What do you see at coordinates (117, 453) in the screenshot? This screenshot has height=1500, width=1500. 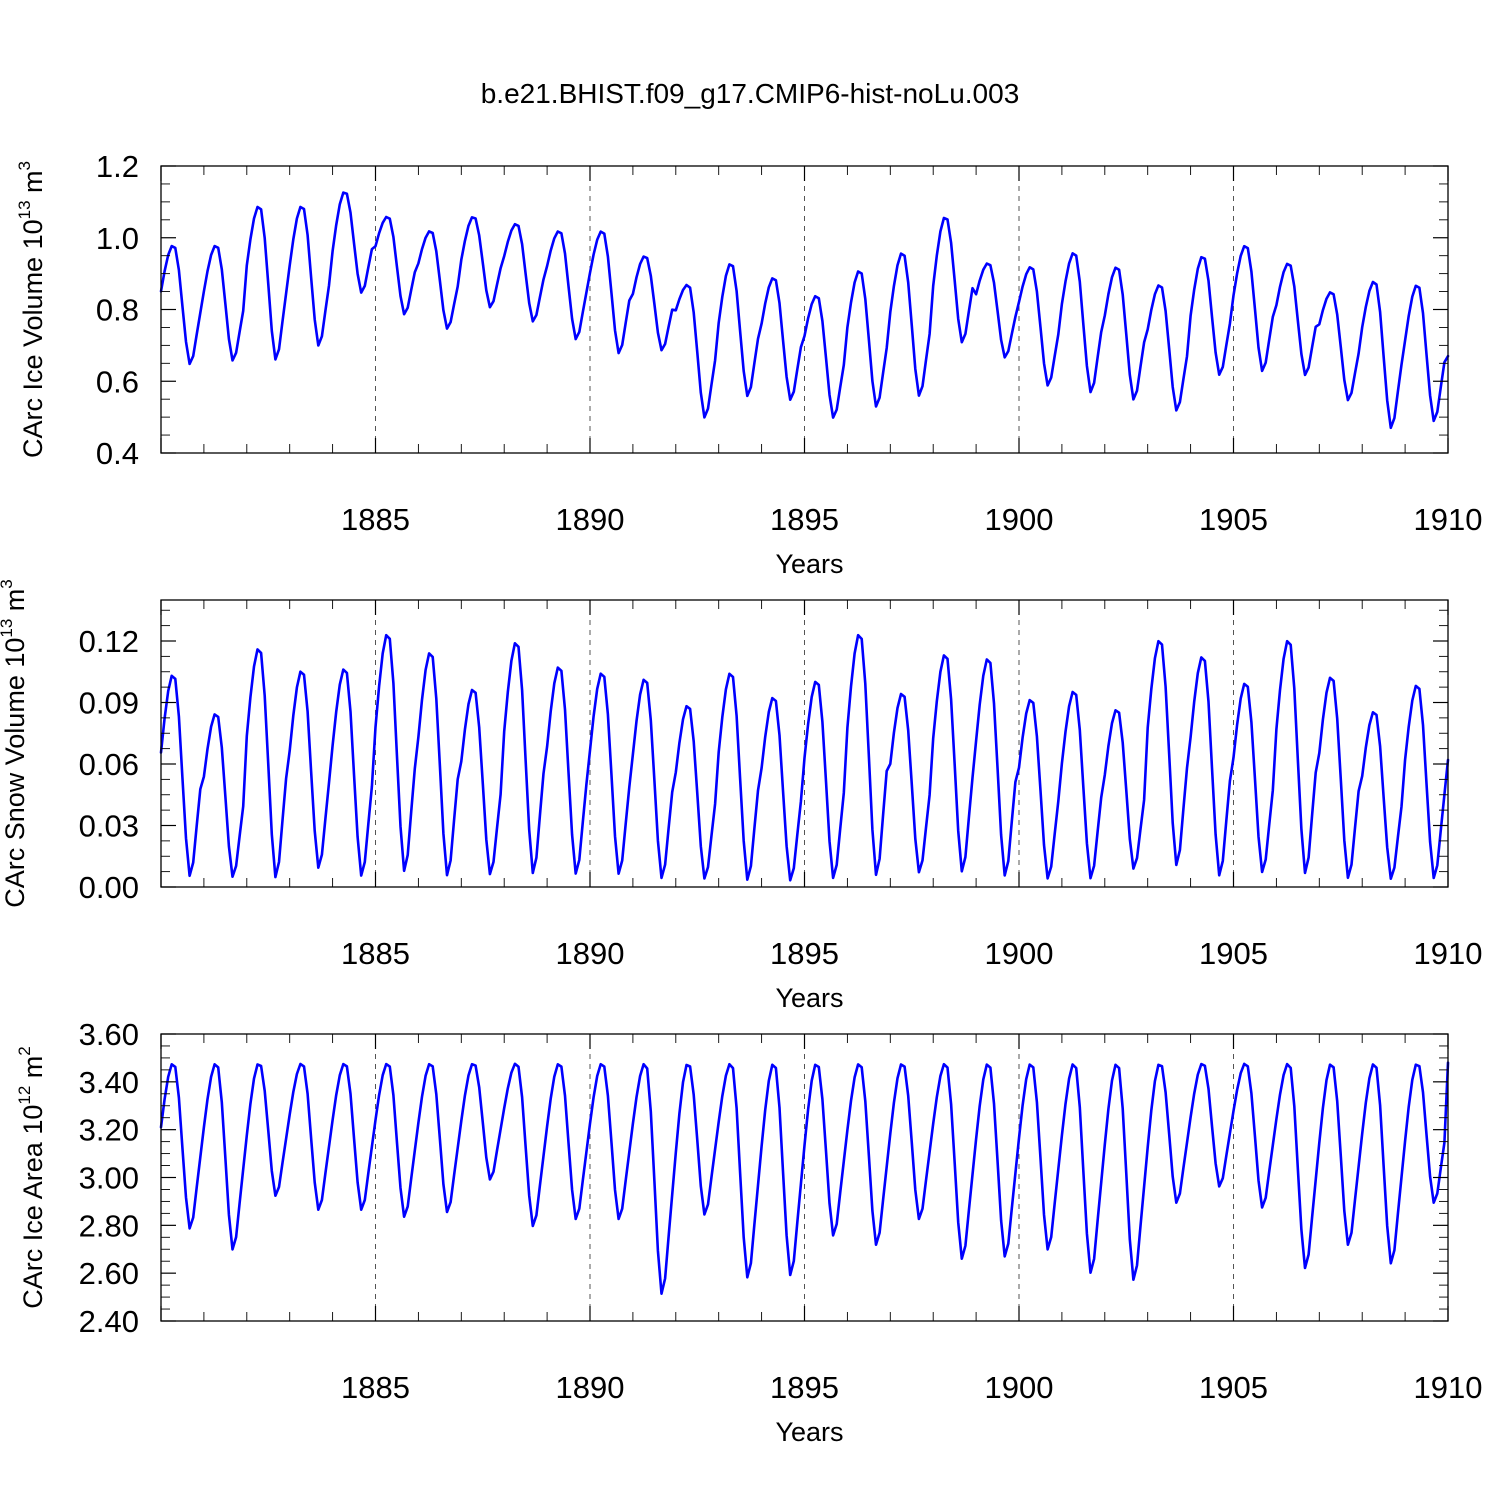 I see `y-tick-label: 0.4` at bounding box center [117, 453].